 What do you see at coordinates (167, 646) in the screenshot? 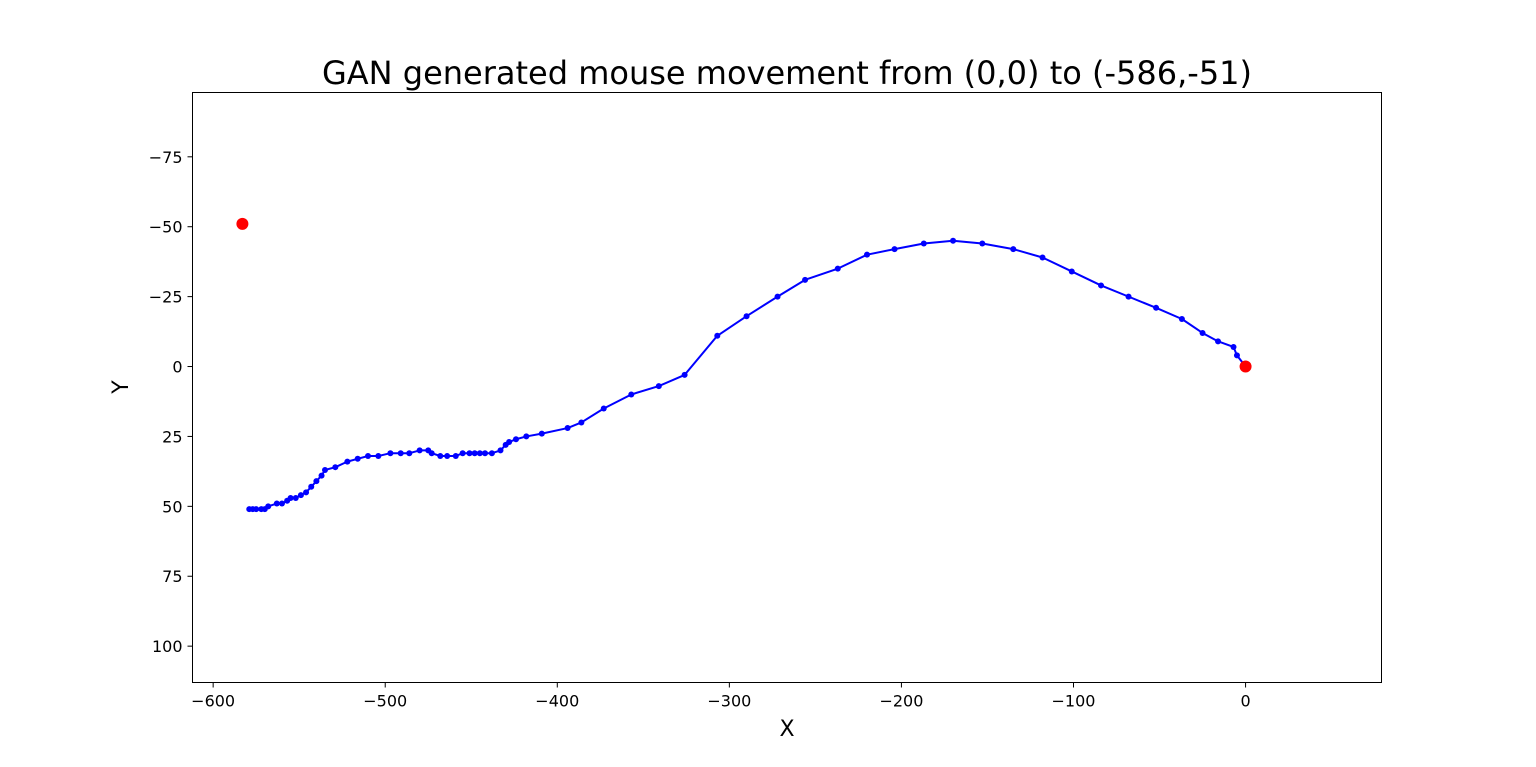
I see `y-tick-label: 100` at bounding box center [167, 646].